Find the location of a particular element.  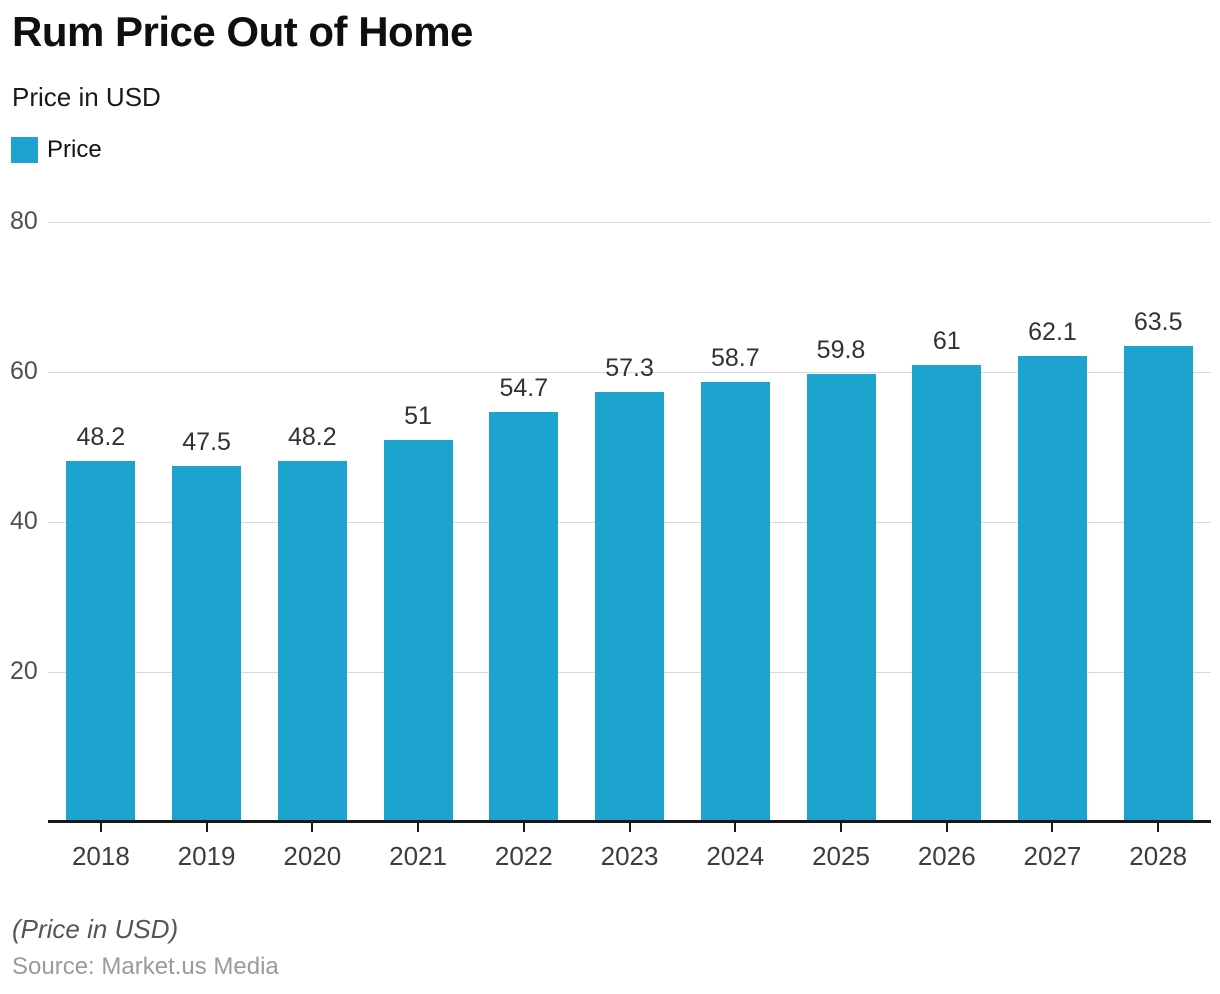

y-tick-label: 60 is located at coordinates (24, 371).